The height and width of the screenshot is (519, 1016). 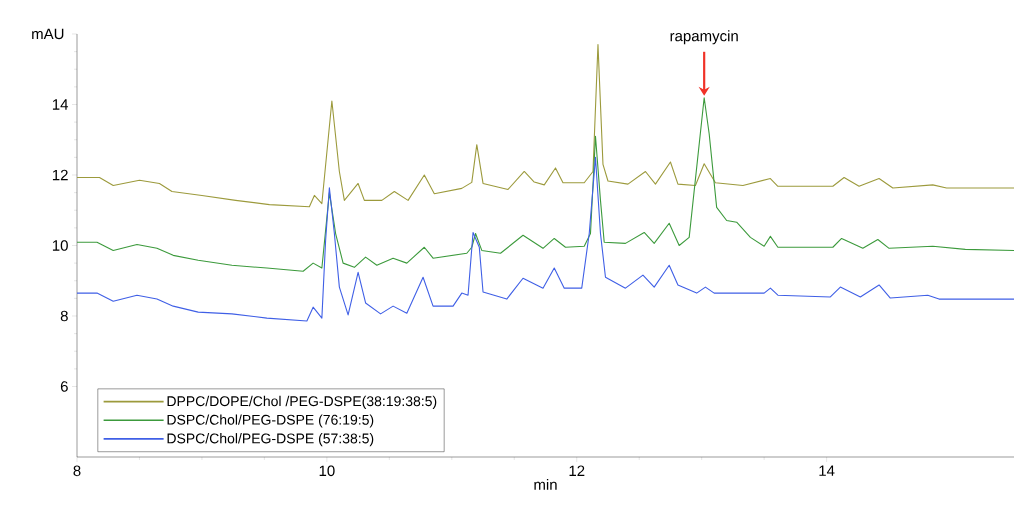 I want to click on y-axis-title: mAU, so click(x=48, y=34).